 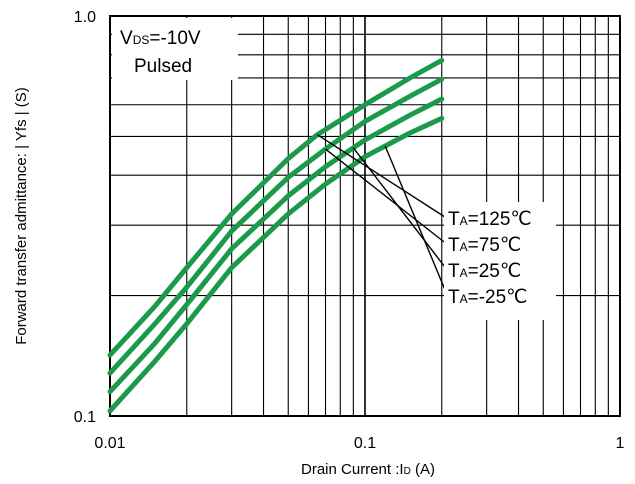 What do you see at coordinates (488, 297) in the screenshot?
I see `legend-label-3: TA=-25℃` at bounding box center [488, 297].